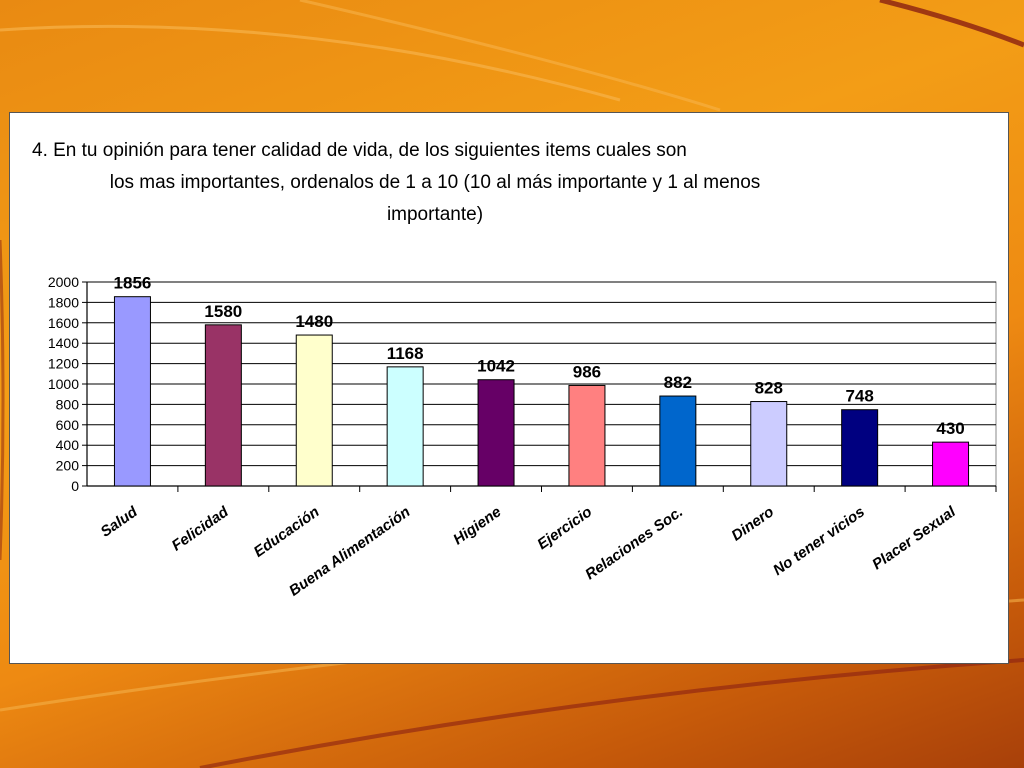 The width and height of the screenshot is (1024, 768). I want to click on y-tick-label: 400, so click(68, 445).